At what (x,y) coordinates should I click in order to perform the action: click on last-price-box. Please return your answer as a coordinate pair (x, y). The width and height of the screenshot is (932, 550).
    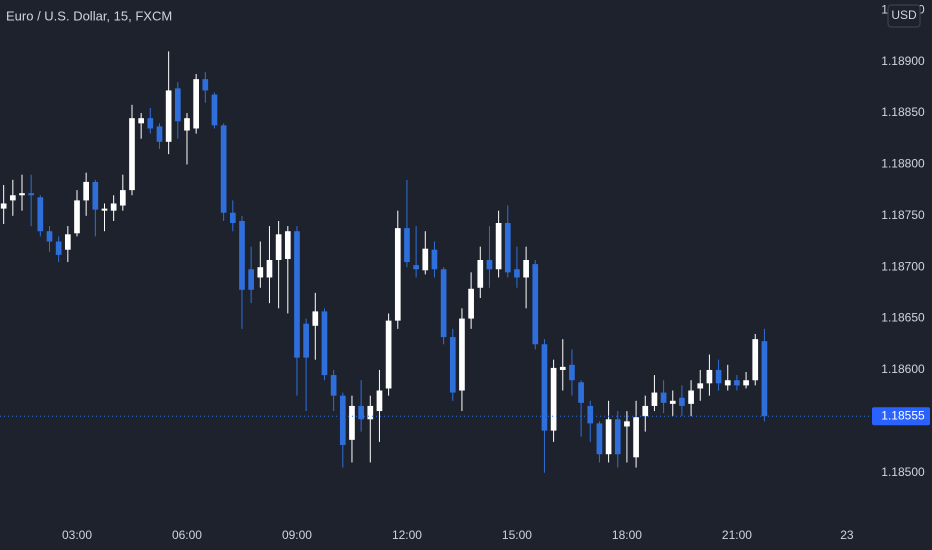
    Looking at the image, I should click on (901, 416).